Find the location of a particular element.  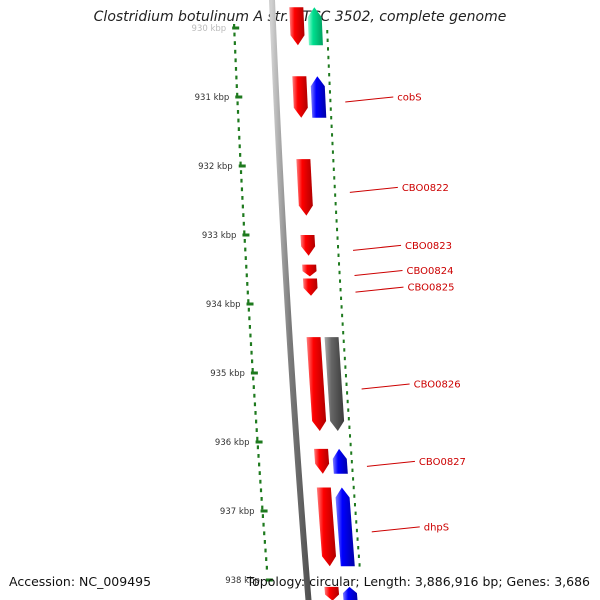

gene-rna is located at coordinates (315, 26).